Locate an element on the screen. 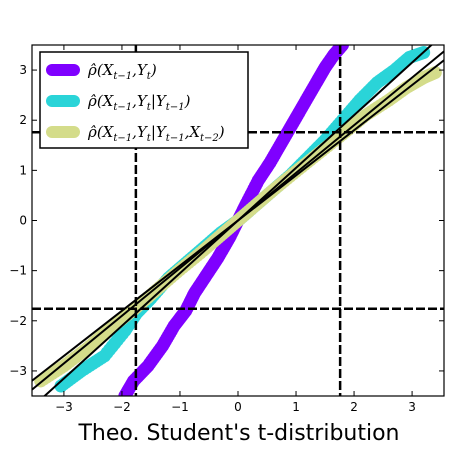 This screenshot has height=476, width=474. y-tick-label: −1 is located at coordinates (18, 271).